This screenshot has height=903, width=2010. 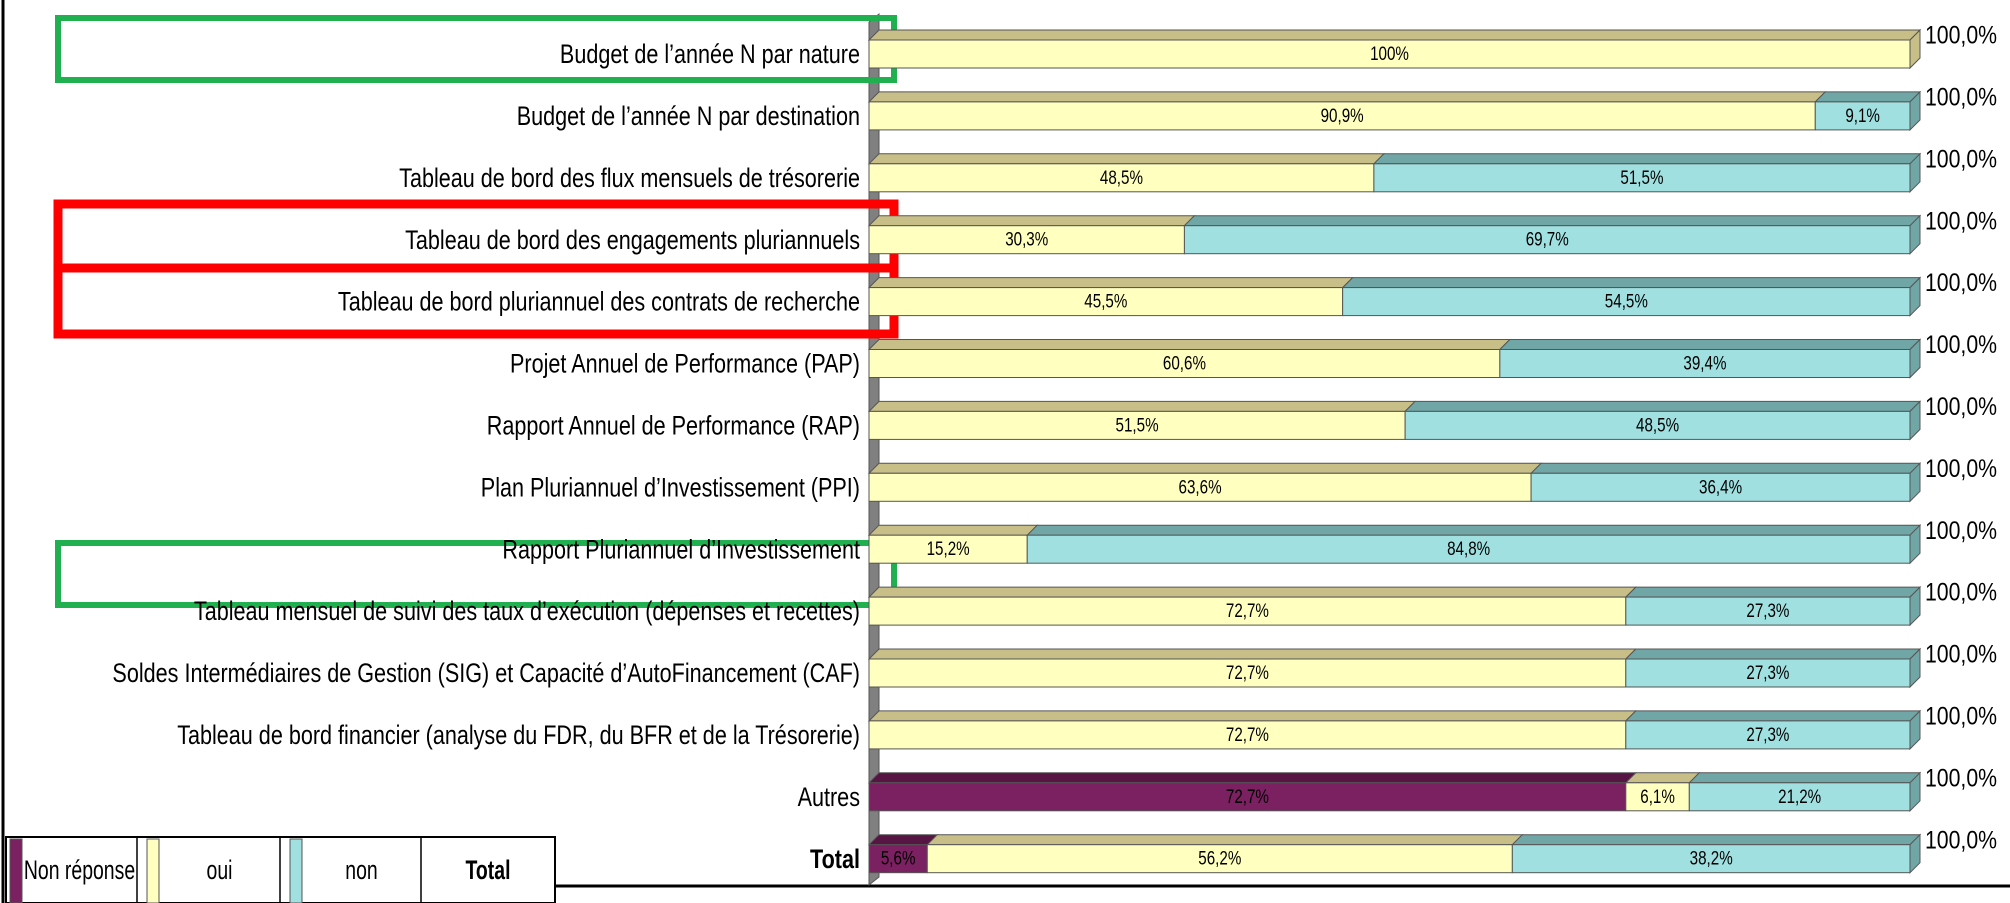 What do you see at coordinates (1862, 115) in the screenshot?
I see `value-label: 9,1%` at bounding box center [1862, 115].